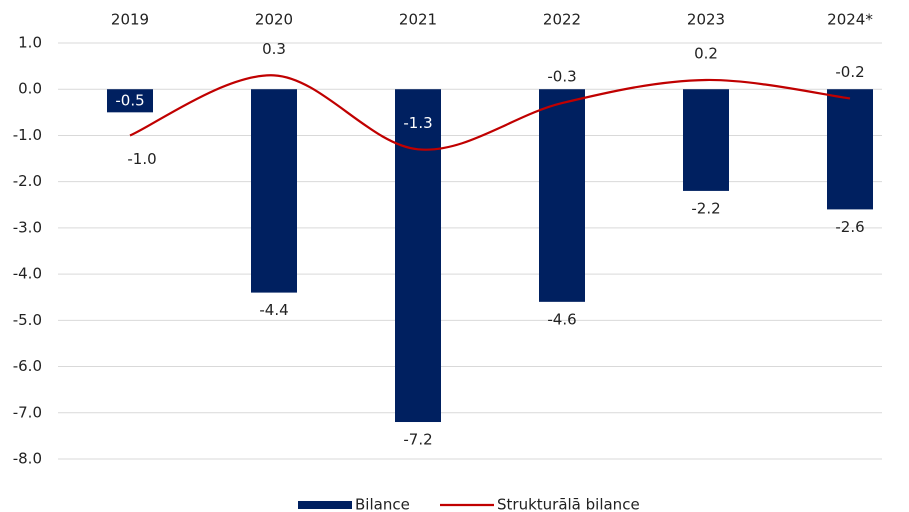  I want to click on bar-value-label: -0.5, so click(129, 100).